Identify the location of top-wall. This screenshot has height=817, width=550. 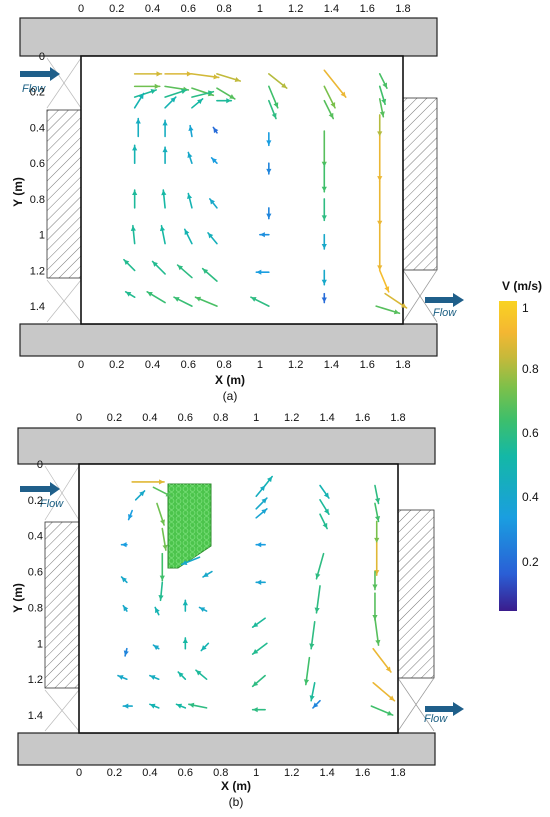
(228, 37).